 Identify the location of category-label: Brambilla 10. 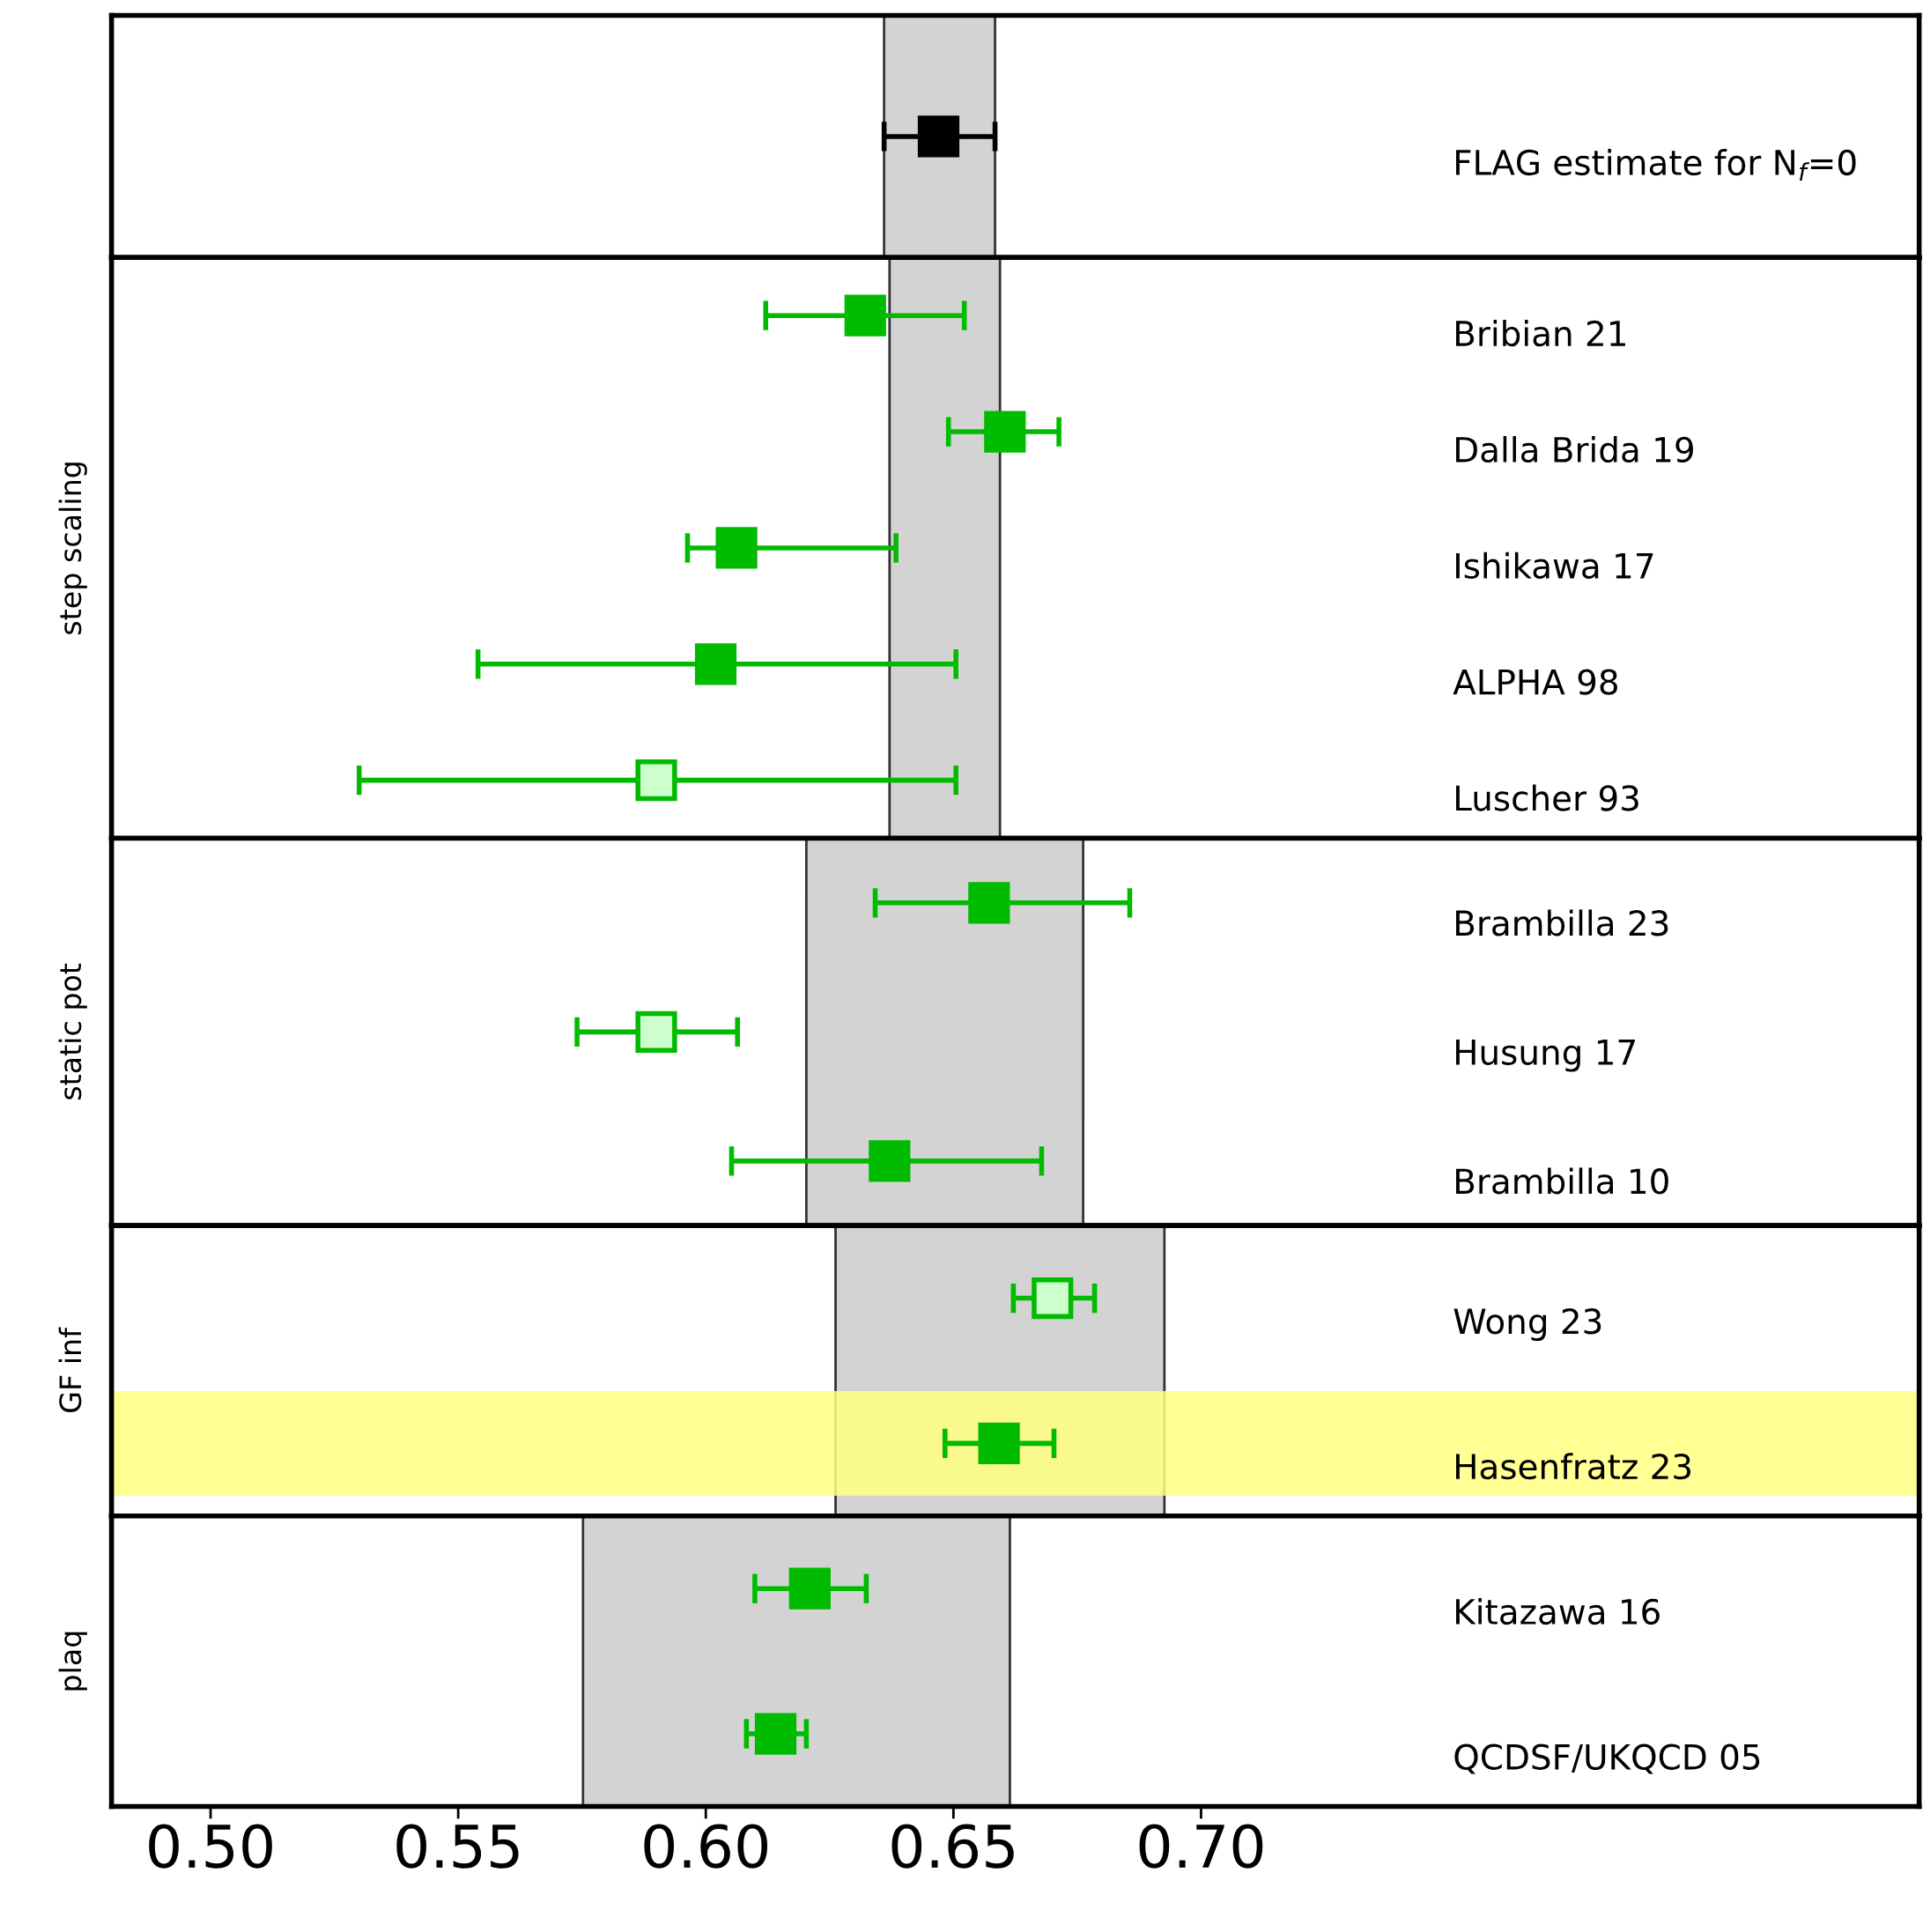
(1562, 1181).